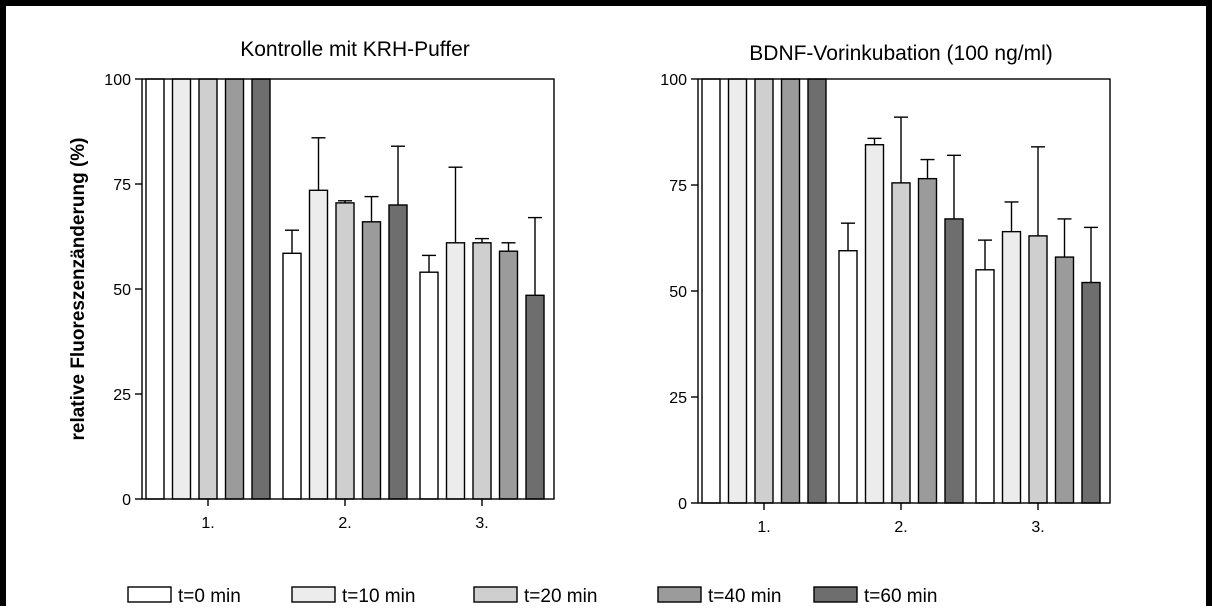  I want to click on legend-item: t=40 min, so click(719, 596).